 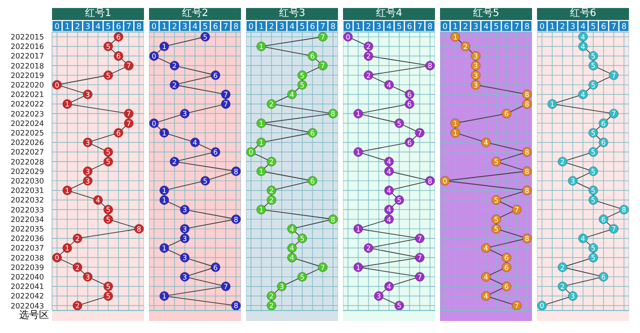 I want to click on chart-title: 红号5, so click(x=486, y=14).